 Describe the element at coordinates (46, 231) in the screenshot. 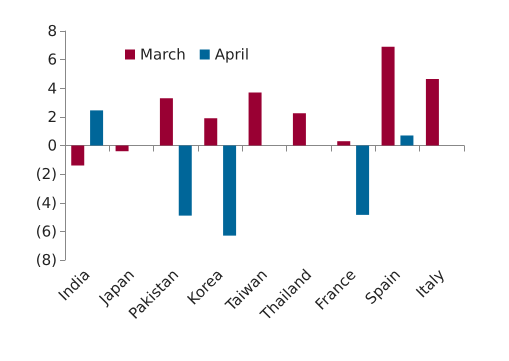

I see `y-tick-label: (6)` at that location.